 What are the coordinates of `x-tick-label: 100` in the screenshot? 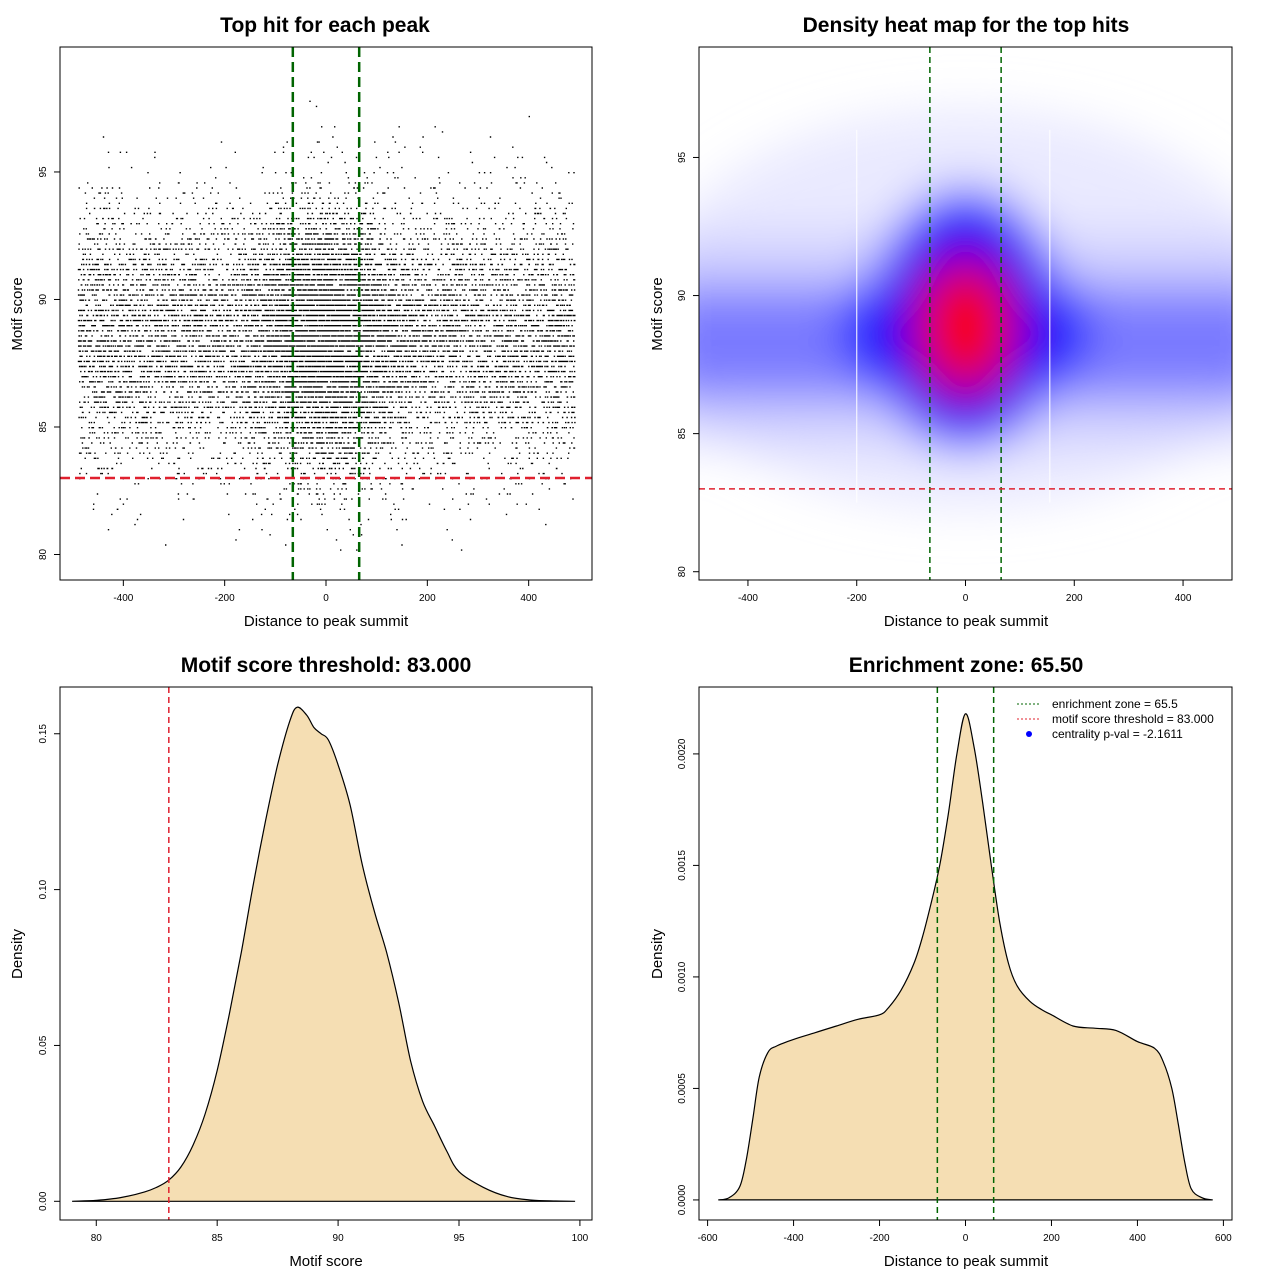 It's located at (580, 1238).